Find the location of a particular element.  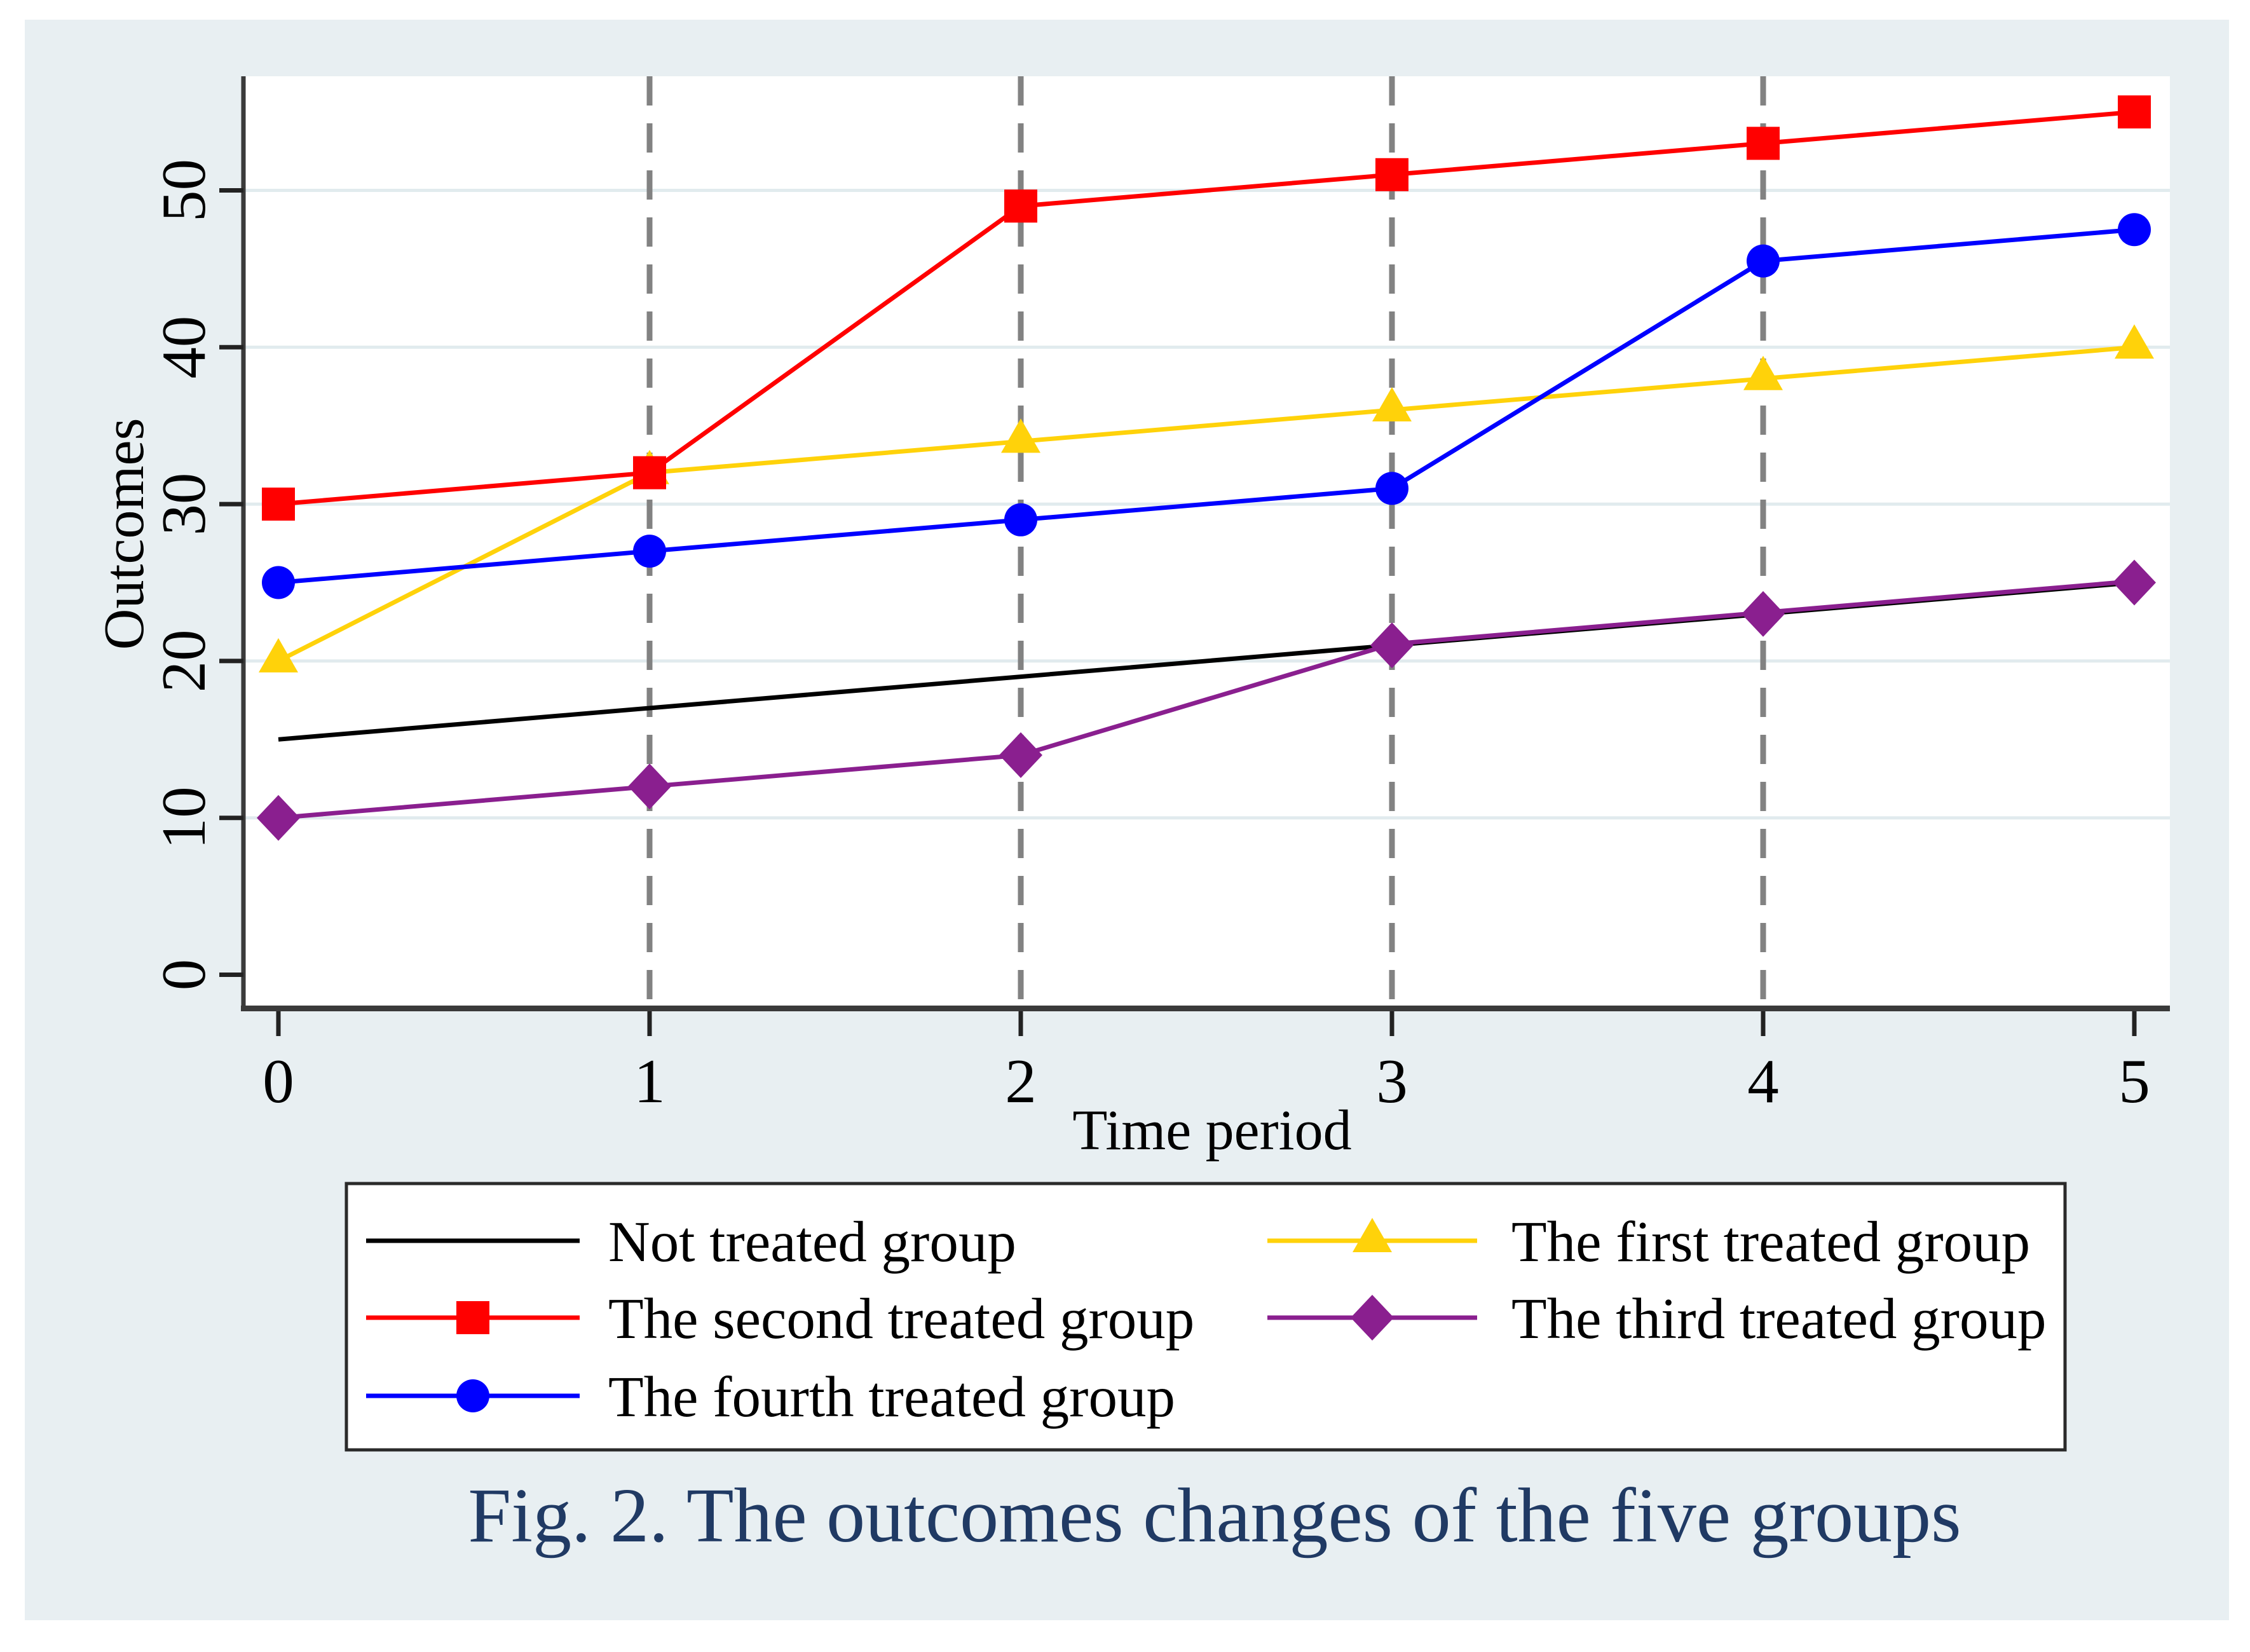

svg-text: 5 is located at coordinates (2134, 1081).